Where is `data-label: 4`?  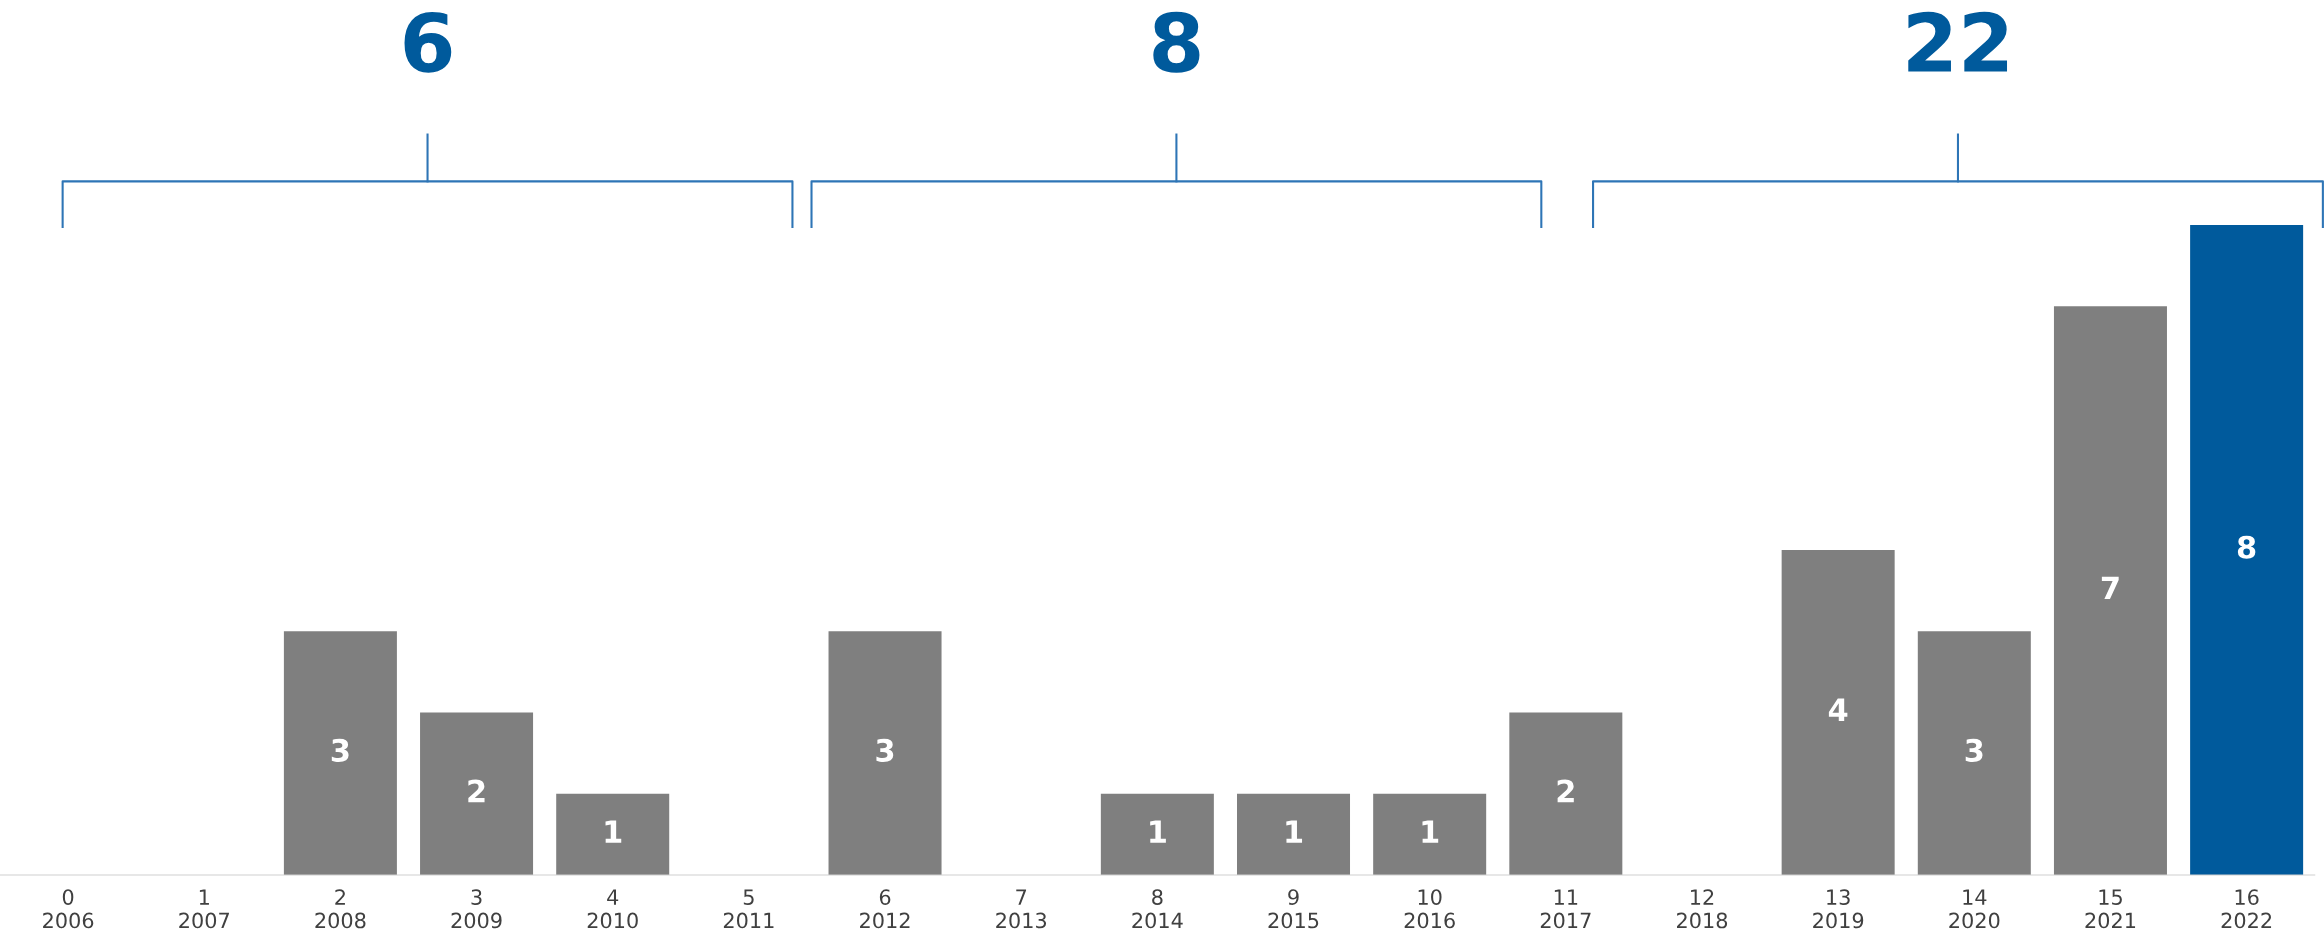
data-label: 4 is located at coordinates (1838, 709).